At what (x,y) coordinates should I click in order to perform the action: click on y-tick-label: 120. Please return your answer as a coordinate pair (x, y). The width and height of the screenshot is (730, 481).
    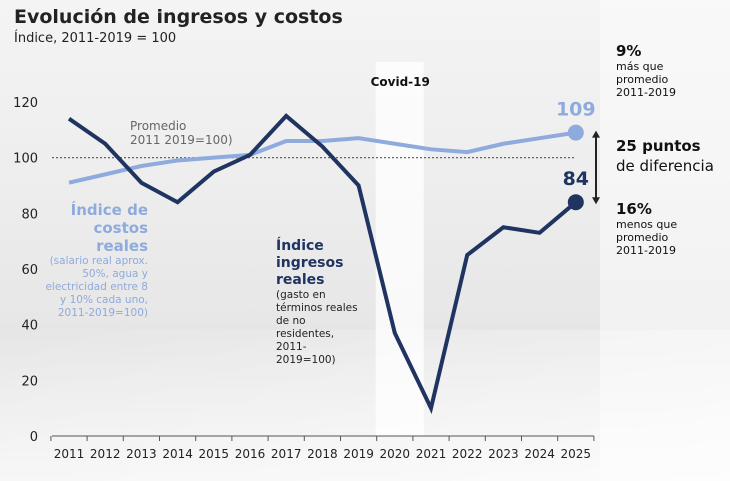
    Looking at the image, I should click on (25, 103).